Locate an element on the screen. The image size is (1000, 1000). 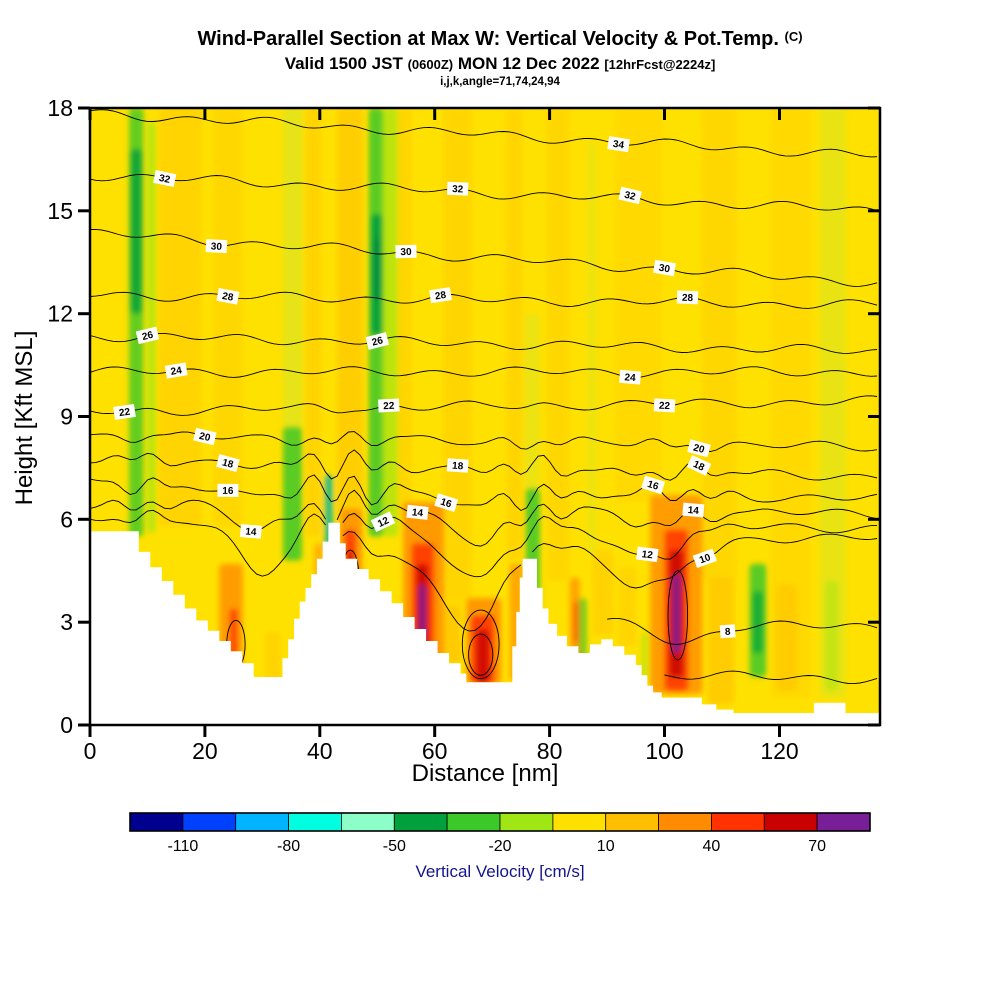
svg-text: 9 is located at coordinates (66, 417).